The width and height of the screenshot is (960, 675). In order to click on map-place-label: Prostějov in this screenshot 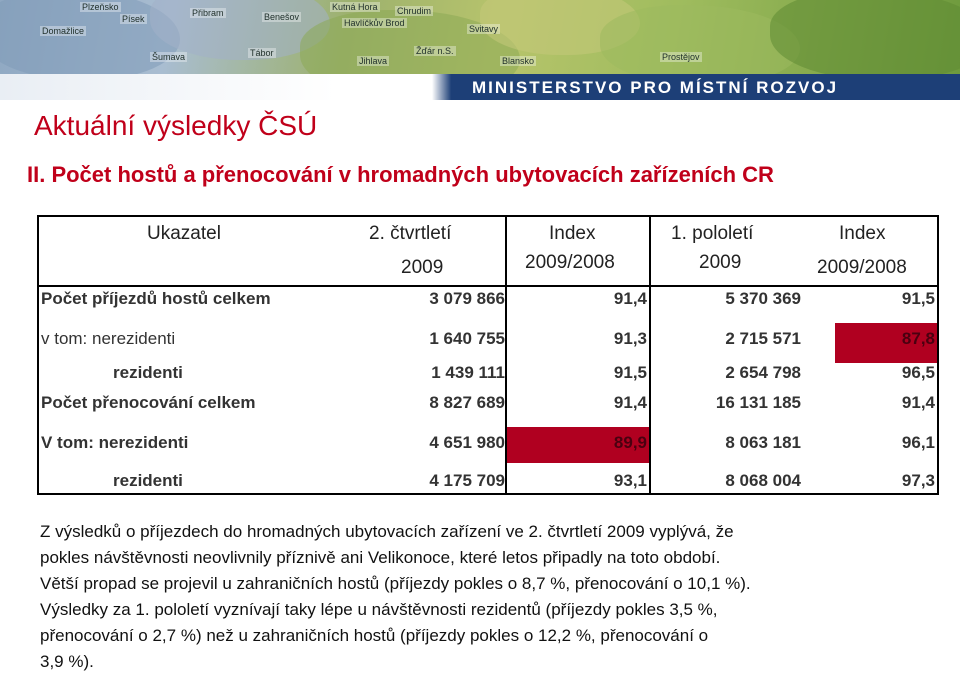, I will do `click(681, 57)`.